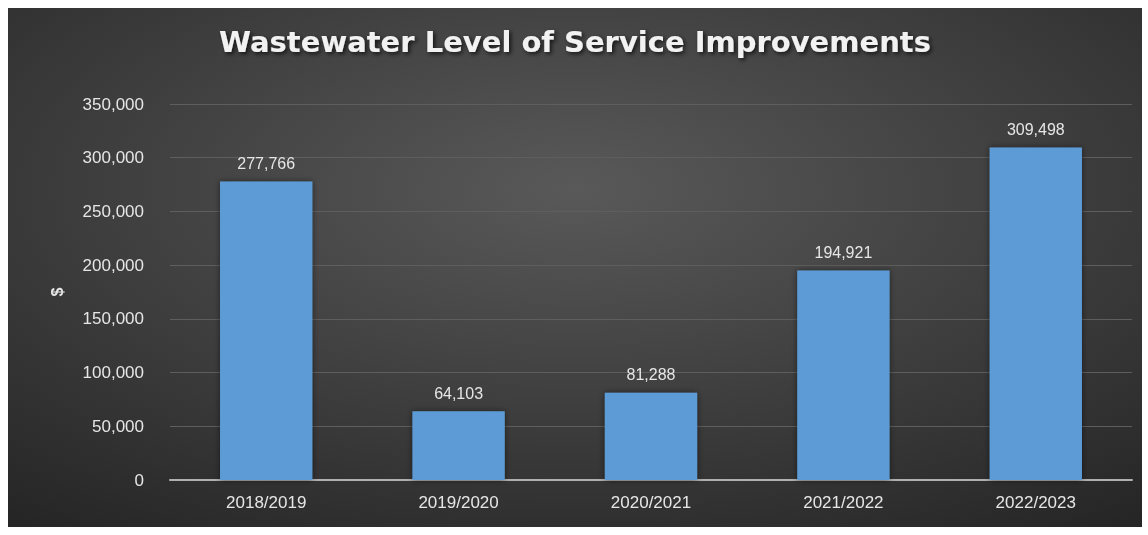 The width and height of the screenshot is (1148, 535). I want to click on y-tick-label: 200,000, so click(113, 265).